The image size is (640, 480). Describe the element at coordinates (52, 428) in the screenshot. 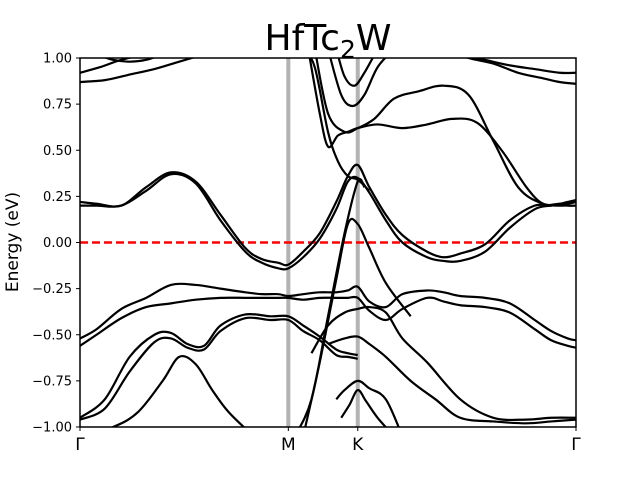

I see `y-tick-label-0: −1.00` at that location.